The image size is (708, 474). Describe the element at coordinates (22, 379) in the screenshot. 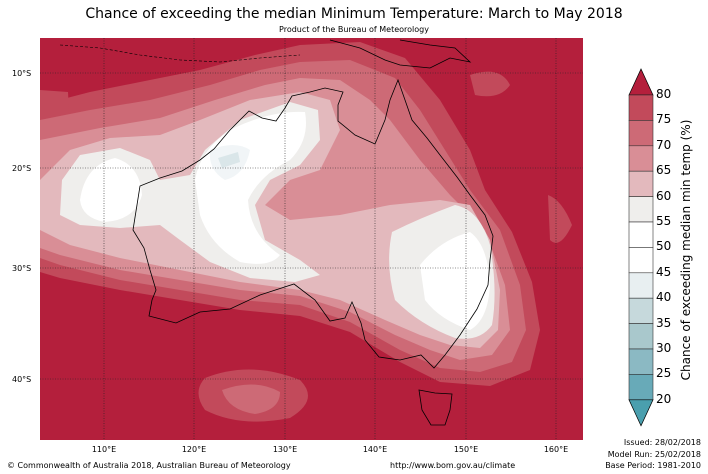

I see `lat-label: 40°S` at that location.